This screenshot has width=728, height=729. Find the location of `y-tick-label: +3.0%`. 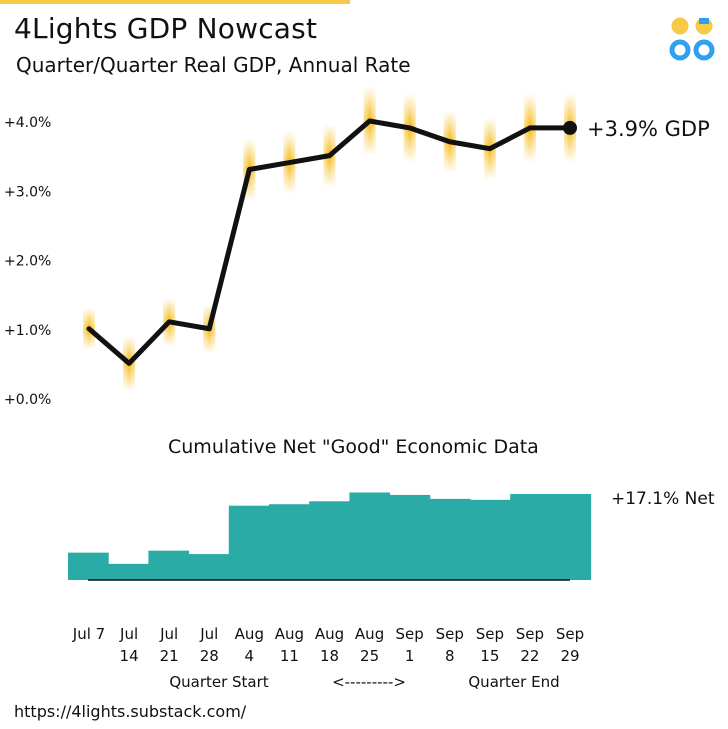

y-tick-label: +3.0% is located at coordinates (27, 192).